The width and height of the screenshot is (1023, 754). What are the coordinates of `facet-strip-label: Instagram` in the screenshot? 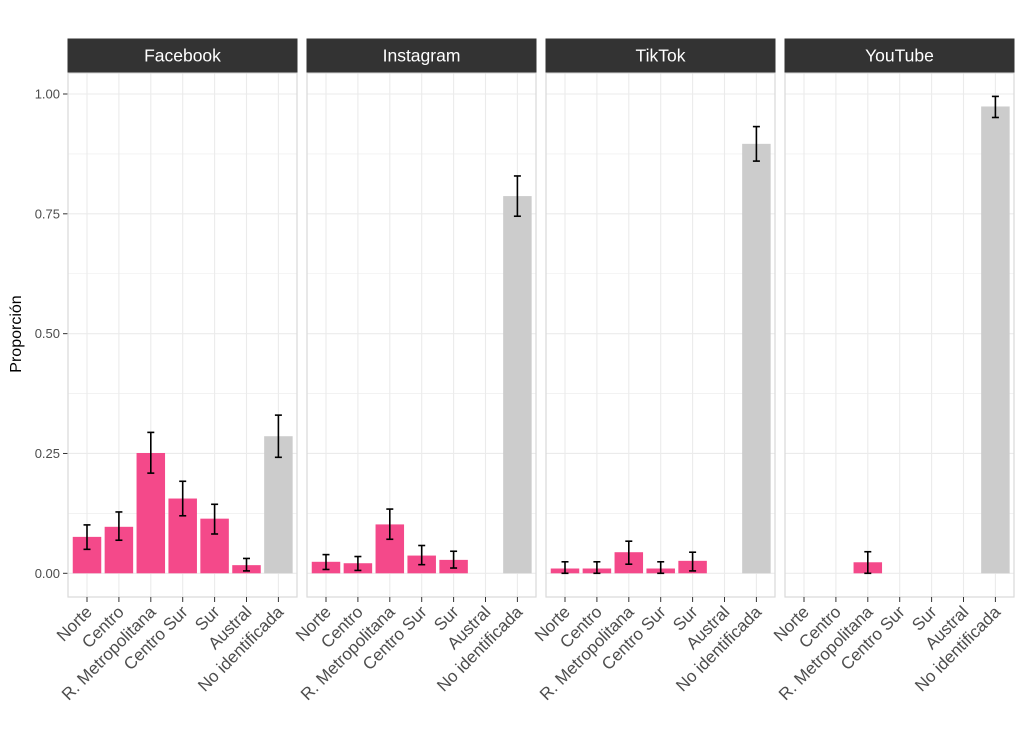 It's located at (422, 56).